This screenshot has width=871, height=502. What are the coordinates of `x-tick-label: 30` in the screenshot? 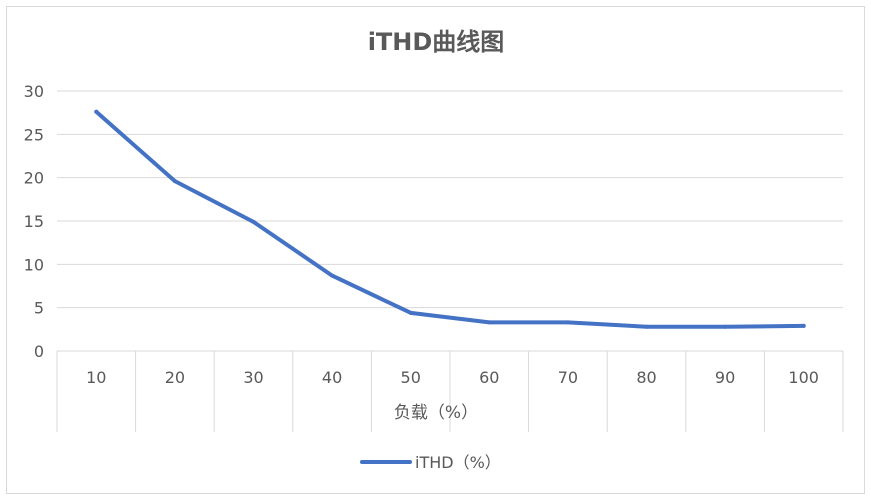 It's located at (253, 377).